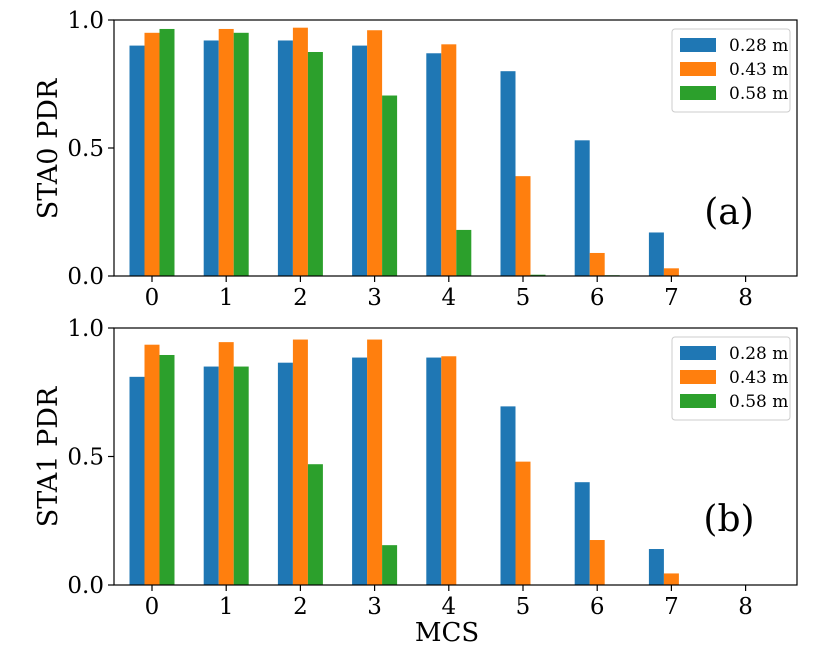 This screenshot has width=822, height=658. Describe the element at coordinates (315, 164) in the screenshot. I see `bar-a-058m-mcs2` at that location.